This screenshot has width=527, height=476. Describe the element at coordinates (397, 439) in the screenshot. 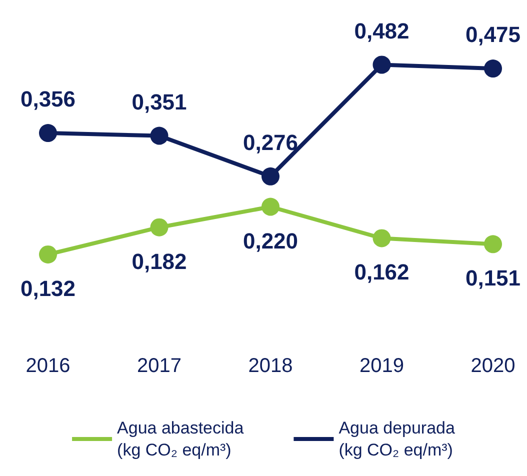

I see `legend-label: Agua depurada (kg CO₂ eq/m³)` at that location.